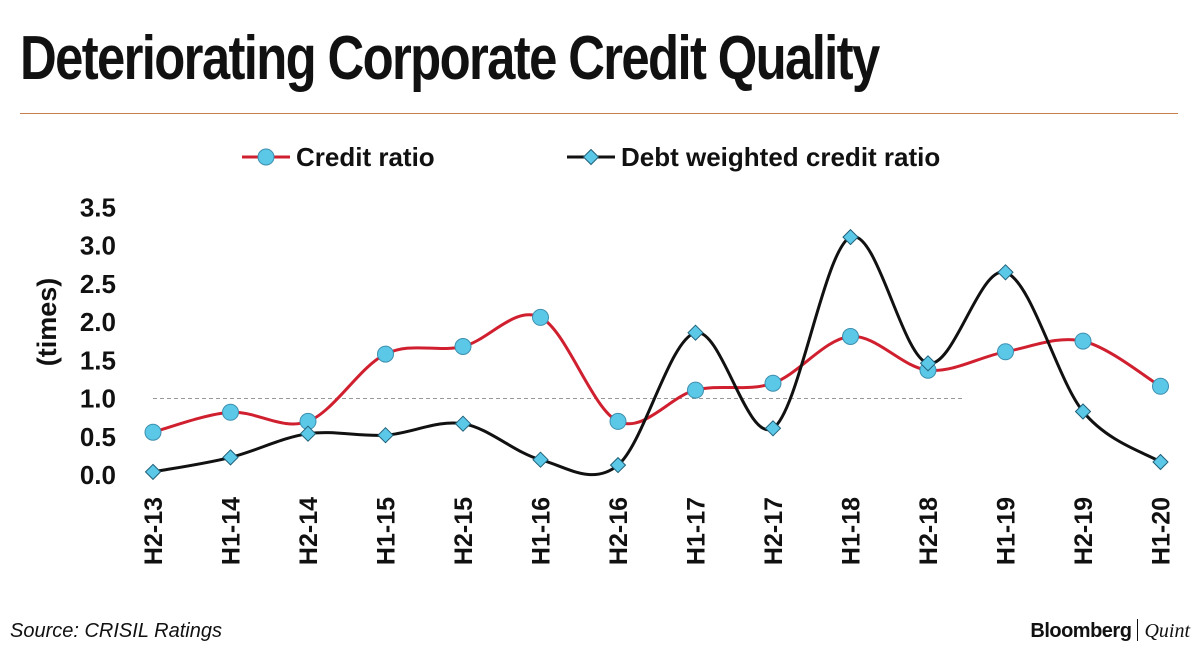 This screenshot has height=653, width=1200. Describe the element at coordinates (929, 531) in the screenshot. I see `x-tick-label: H2-18` at that location.